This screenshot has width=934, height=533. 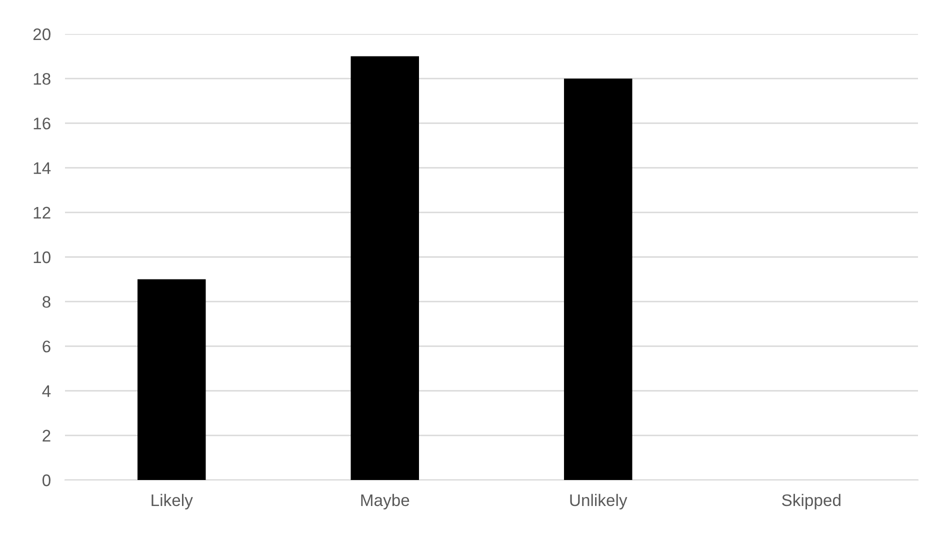 I want to click on y-tick-label: 12, so click(x=42, y=212).